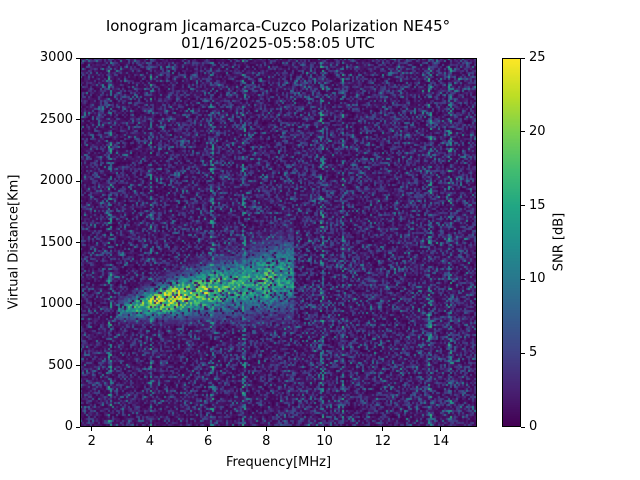 The width and height of the screenshot is (640, 480). Describe the element at coordinates (278, 43) in the screenshot. I see `chart-title-line2: 01/16/2025-05:58:05 UTC` at that location.